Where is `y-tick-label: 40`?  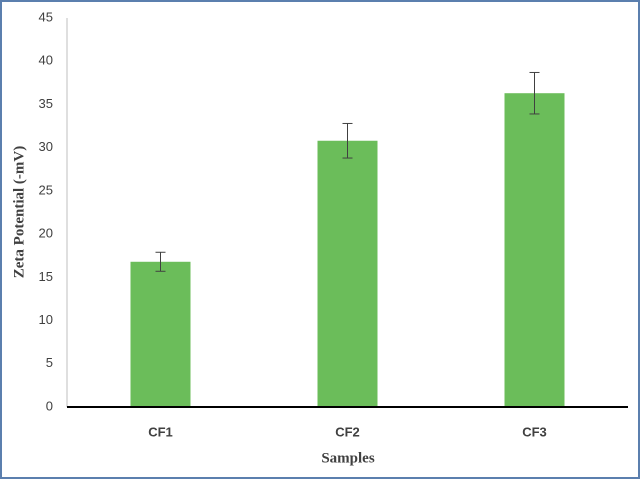 y-tick-label: 40 is located at coordinates (46, 60).